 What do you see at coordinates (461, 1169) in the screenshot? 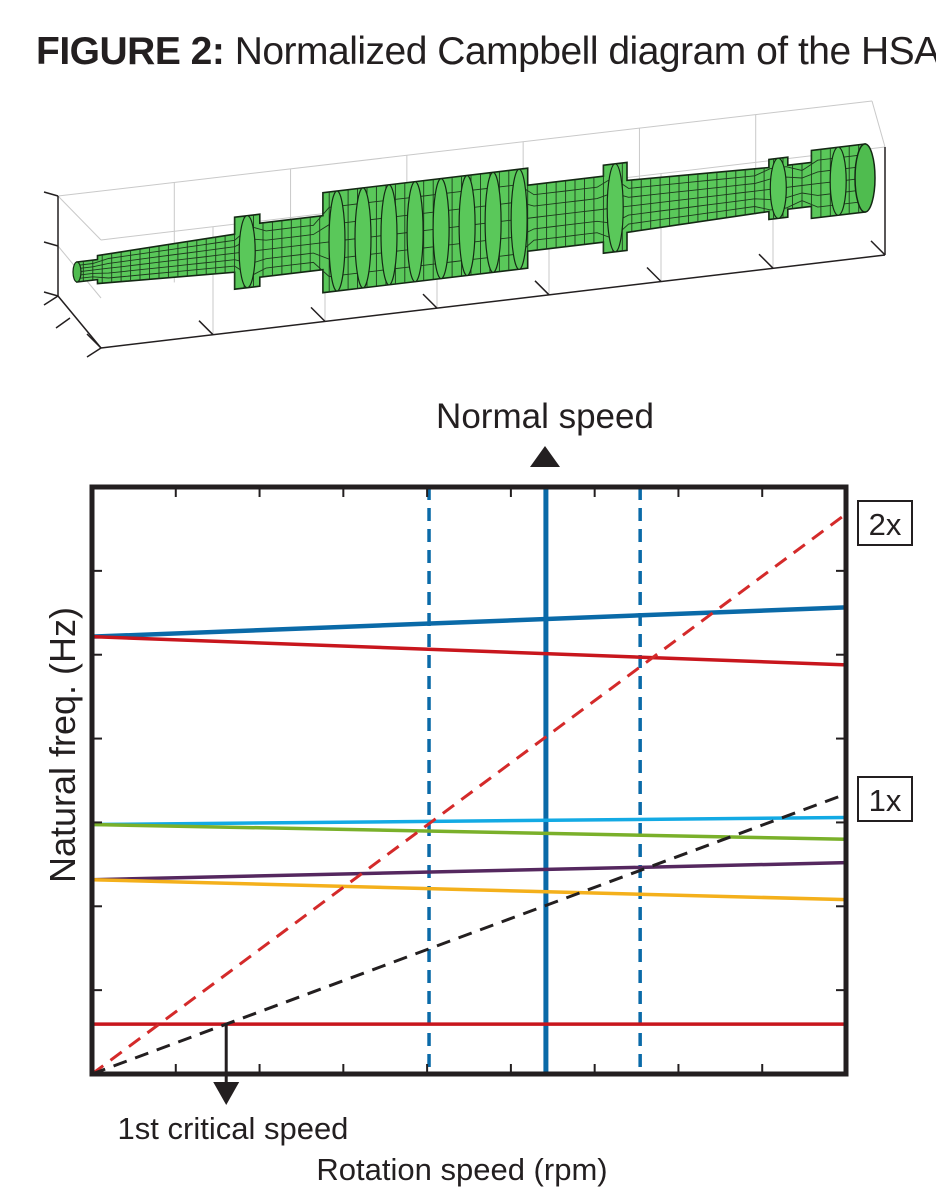
I see `x-axis-label: Rotation speed (rpm)` at bounding box center [461, 1169].